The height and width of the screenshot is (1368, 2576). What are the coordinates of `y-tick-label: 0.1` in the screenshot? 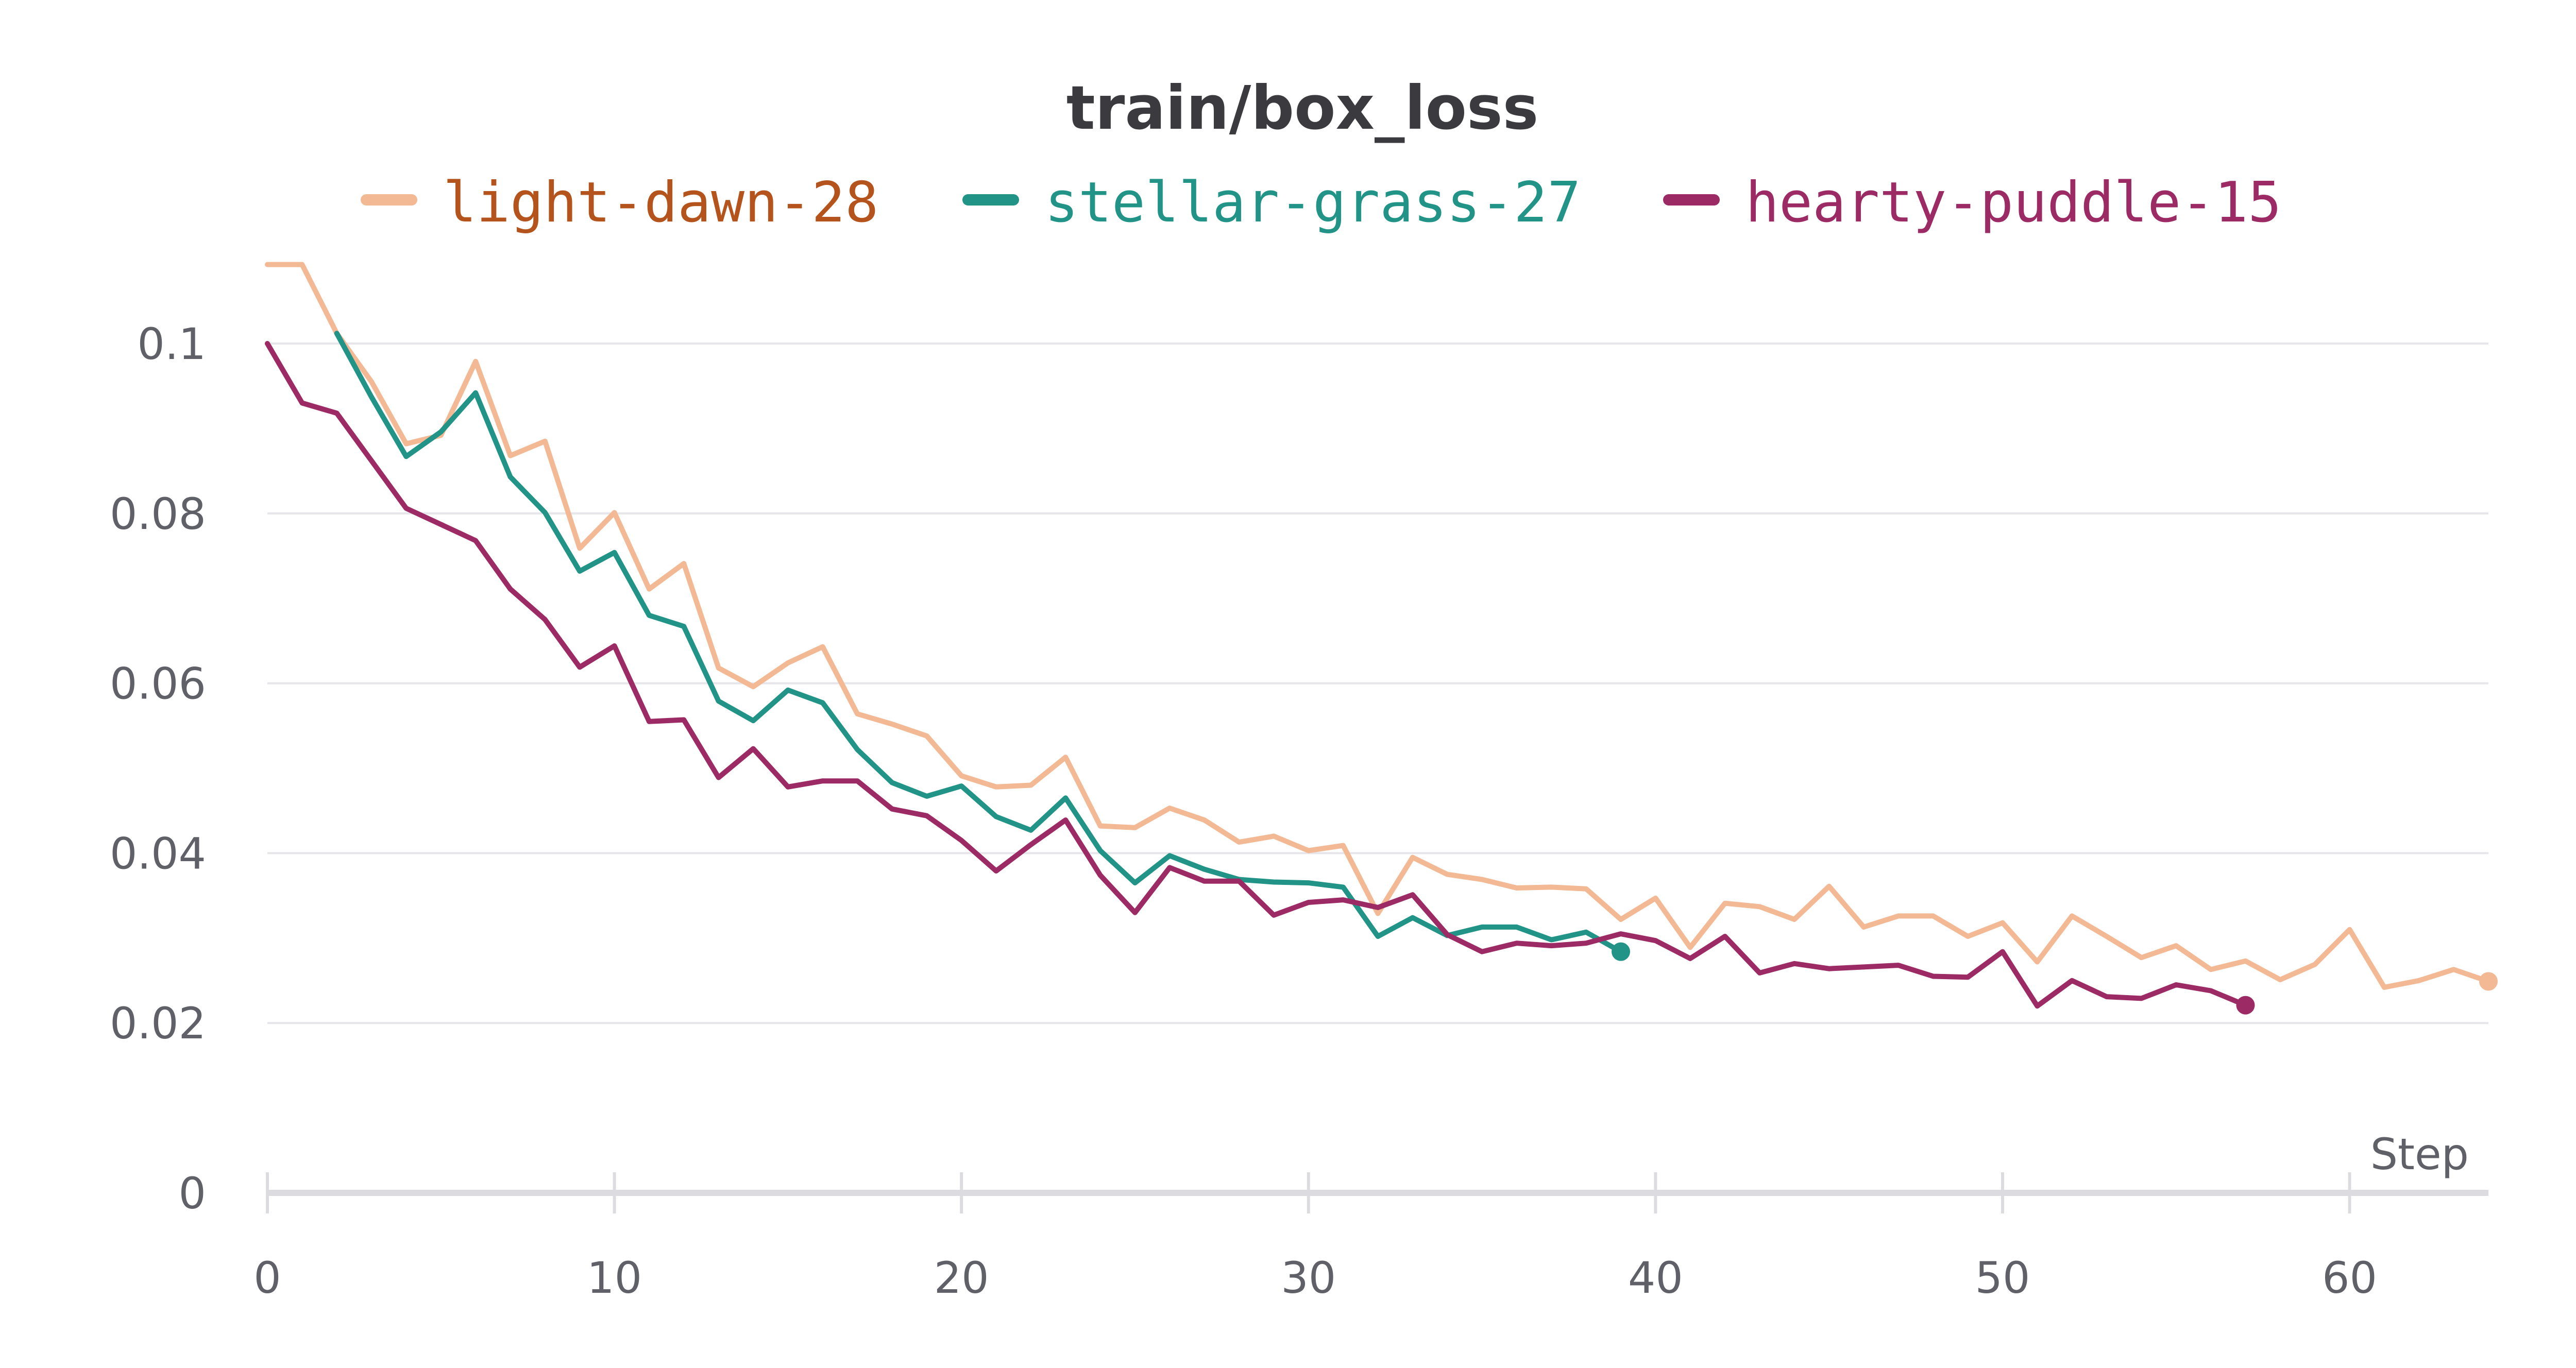 It's located at (171, 344).